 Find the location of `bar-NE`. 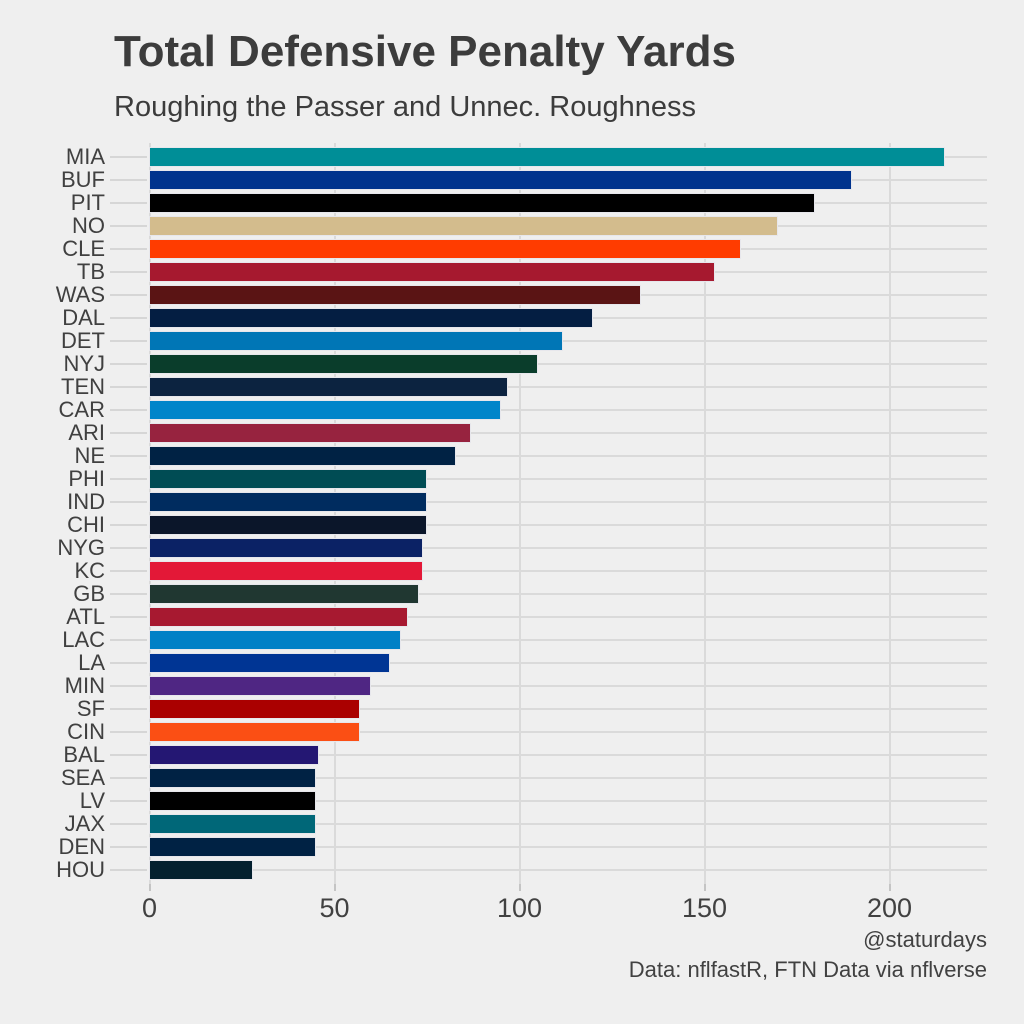

bar-NE is located at coordinates (303, 456).